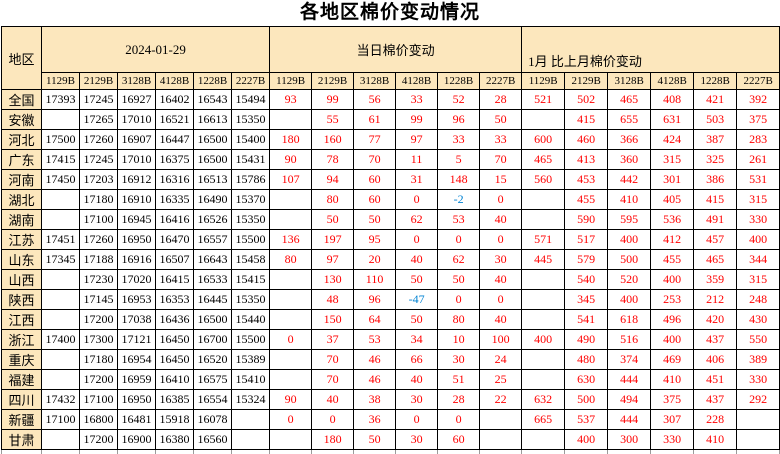  What do you see at coordinates (60, 99) in the screenshot?
I see `price-cell: 17393` at bounding box center [60, 99].